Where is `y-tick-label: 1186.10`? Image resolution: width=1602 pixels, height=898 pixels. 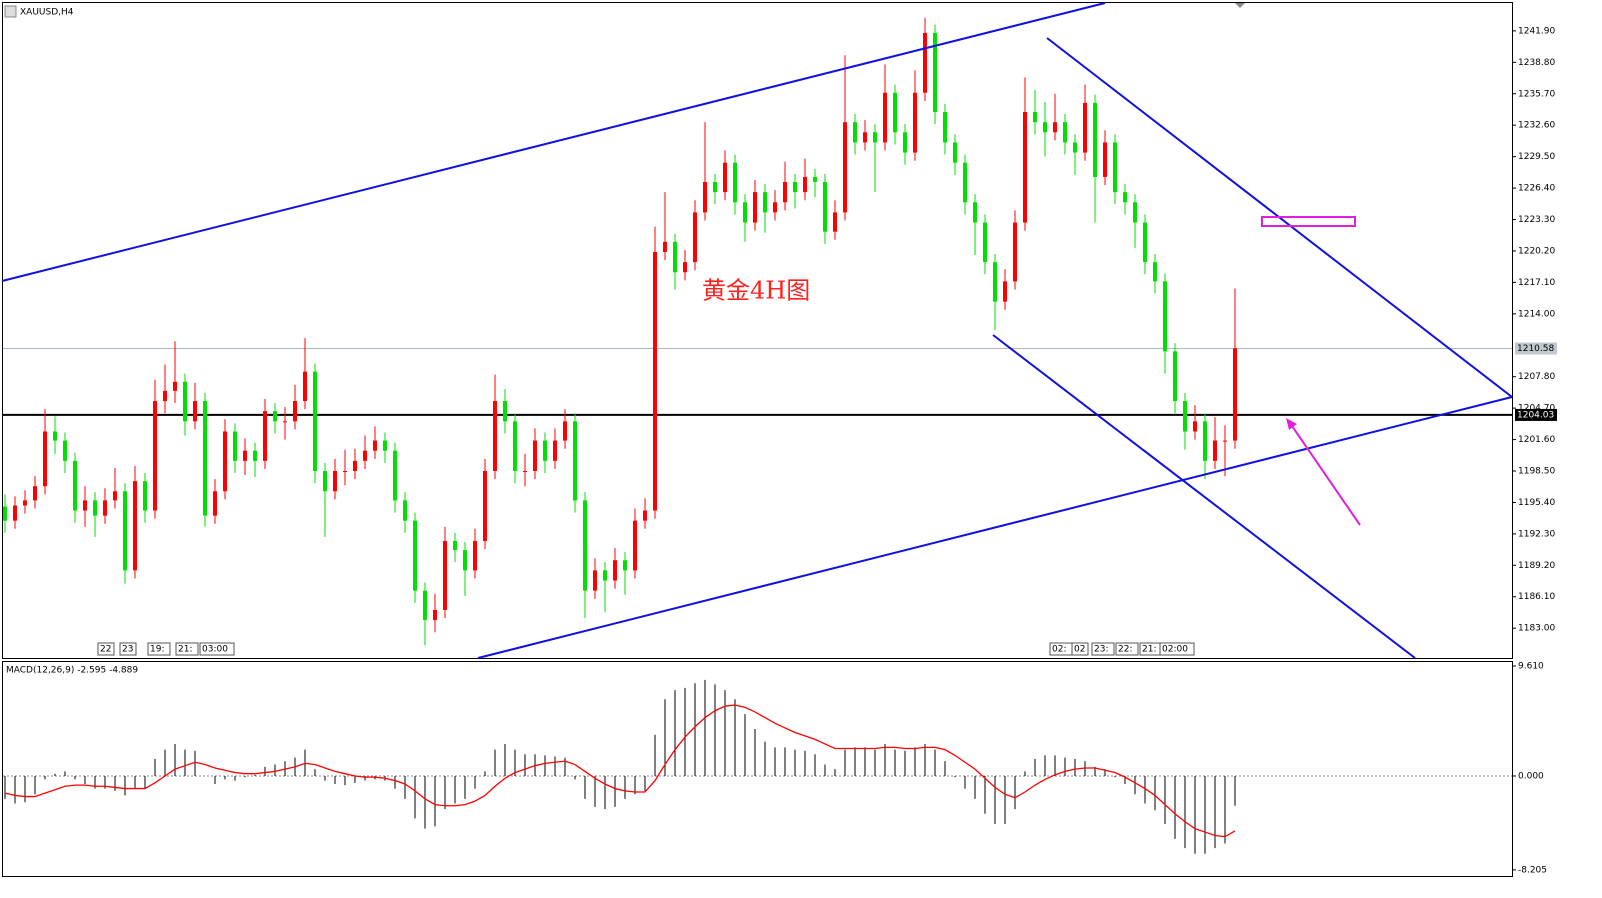
y-tick-label: 1186.10 is located at coordinates (1536, 597).